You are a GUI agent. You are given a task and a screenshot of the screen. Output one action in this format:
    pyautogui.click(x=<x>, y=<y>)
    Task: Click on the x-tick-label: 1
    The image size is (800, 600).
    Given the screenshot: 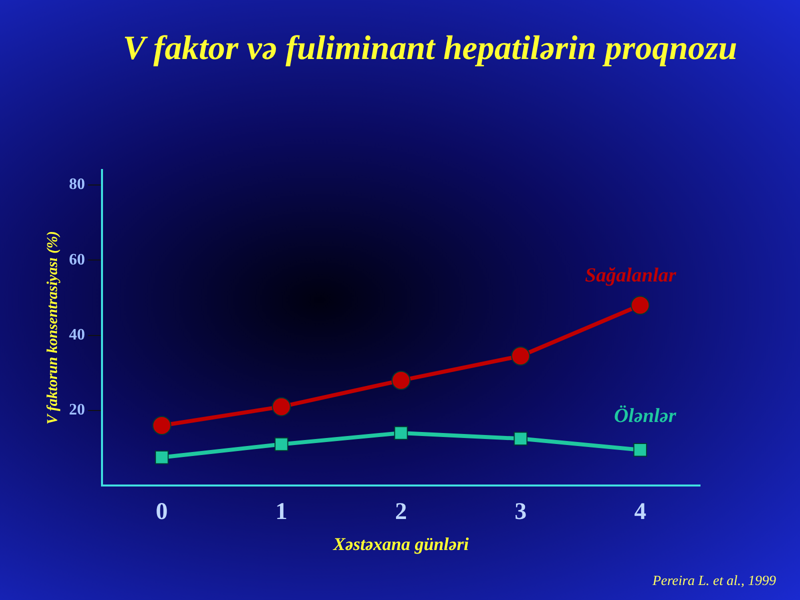 What is the action you would take?
    pyautogui.click(x=281, y=512)
    